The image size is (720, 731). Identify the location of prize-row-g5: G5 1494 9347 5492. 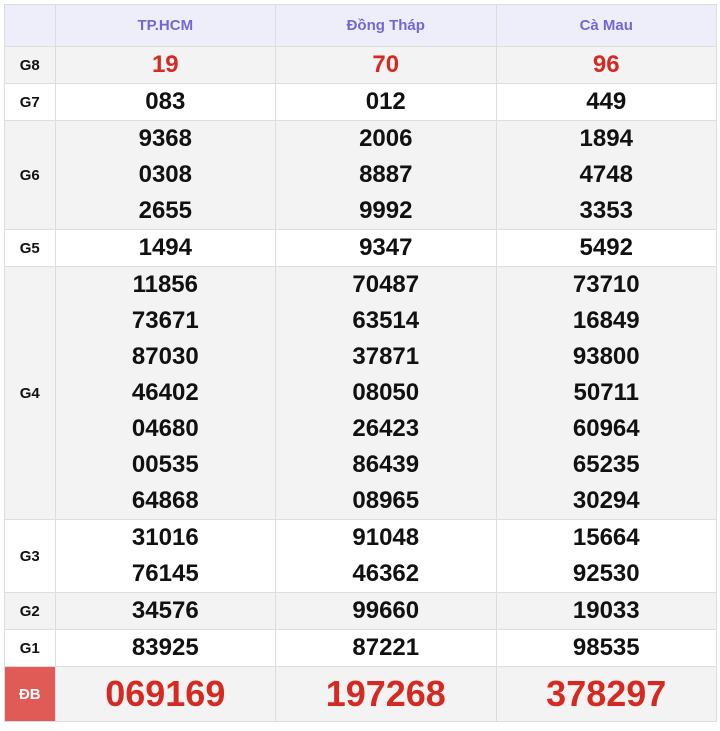
(360, 248).